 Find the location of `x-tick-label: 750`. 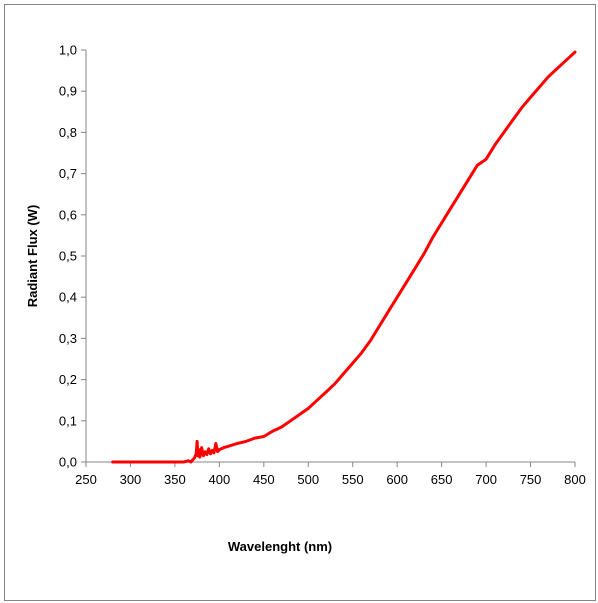

x-tick-label: 750 is located at coordinates (531, 479).